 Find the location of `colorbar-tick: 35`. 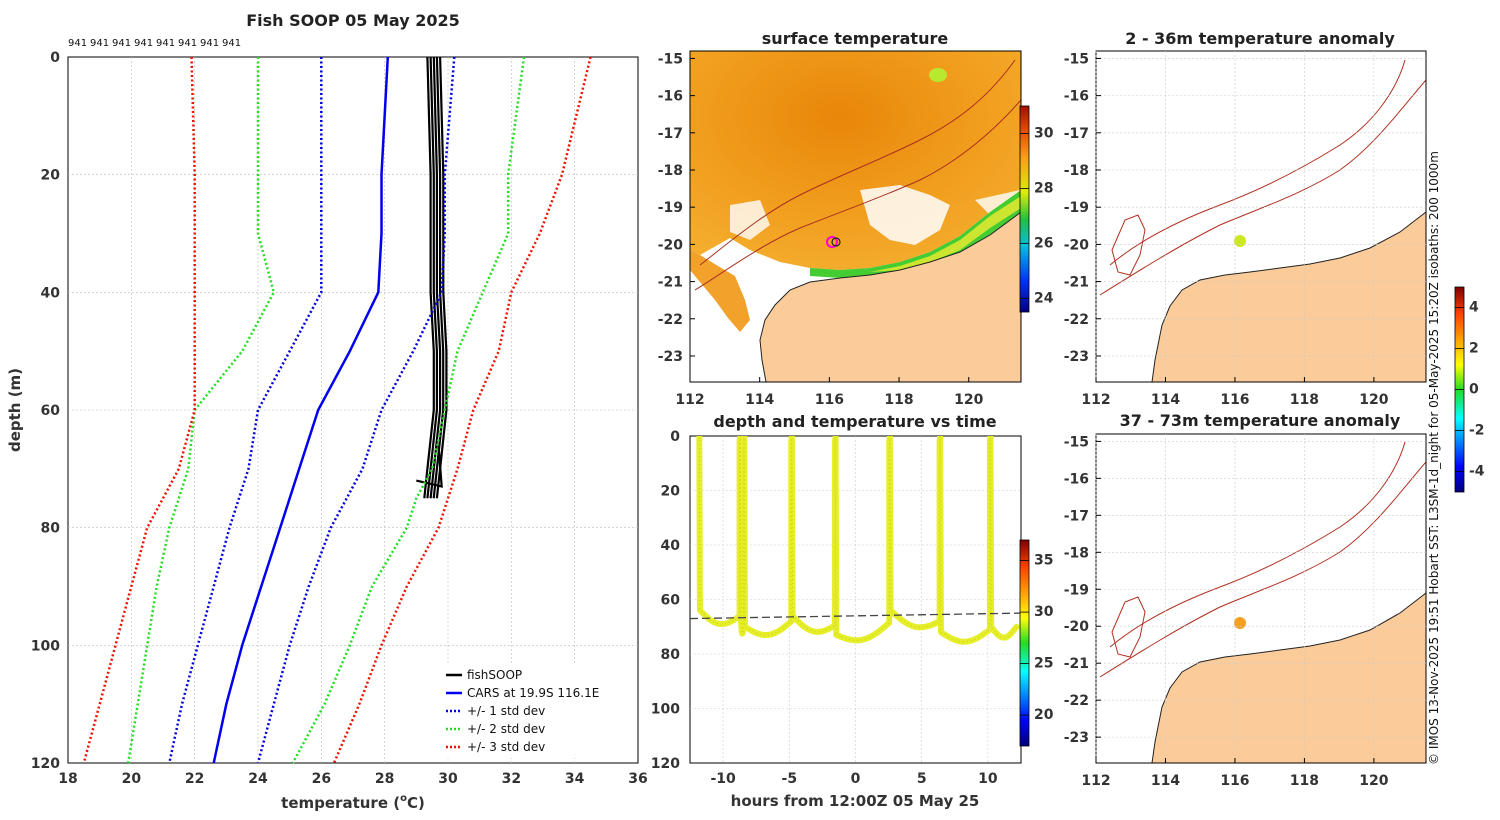

colorbar-tick: 35 is located at coordinates (1043, 561).